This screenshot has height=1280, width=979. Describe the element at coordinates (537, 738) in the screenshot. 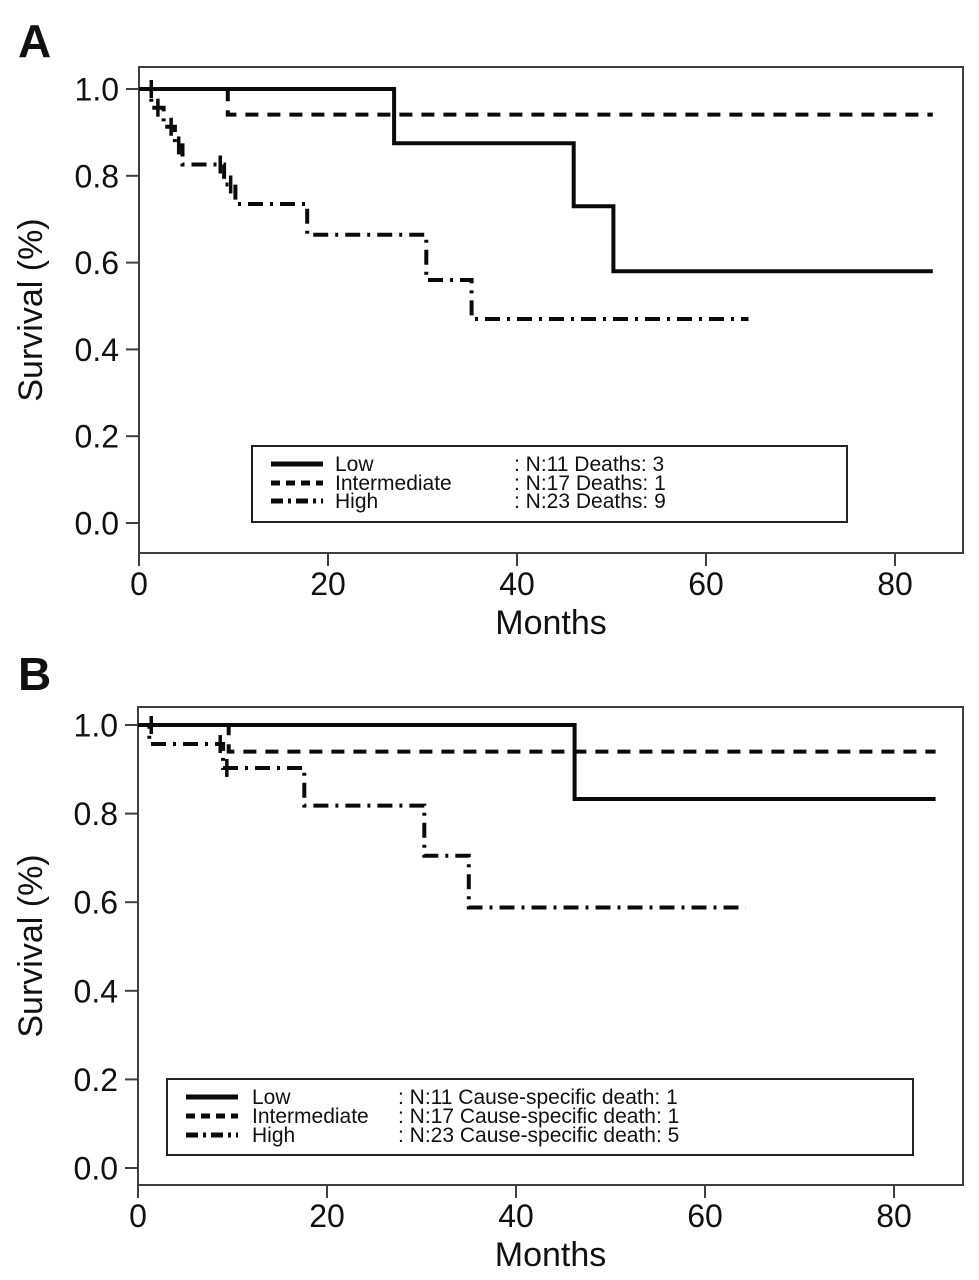

I see `survival-curve-intermediate-b` at that location.